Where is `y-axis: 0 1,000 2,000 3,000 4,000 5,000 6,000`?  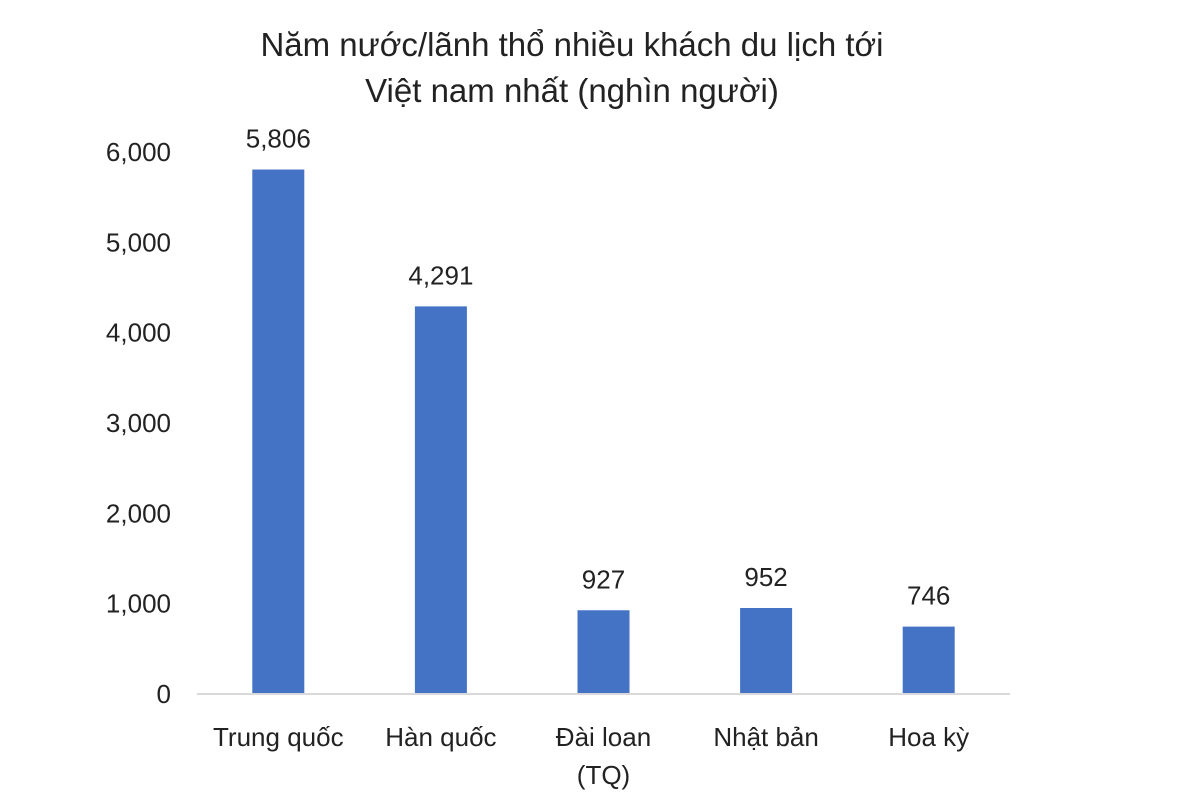
y-axis: 0 1,000 2,000 3,000 4,000 5,000 6,000 is located at coordinates (138, 423).